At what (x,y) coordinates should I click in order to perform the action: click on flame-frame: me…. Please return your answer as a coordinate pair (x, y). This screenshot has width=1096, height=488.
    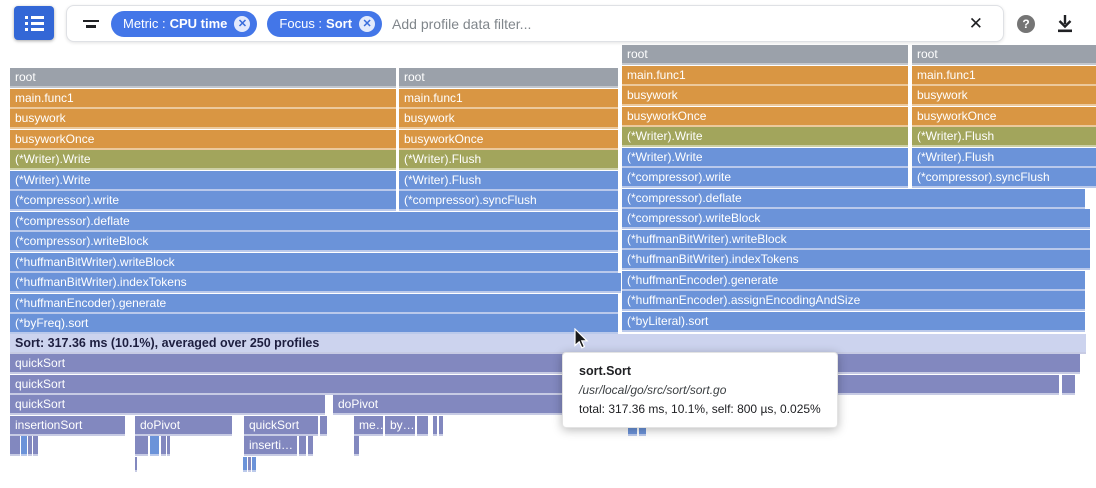
    Looking at the image, I should click on (368, 425).